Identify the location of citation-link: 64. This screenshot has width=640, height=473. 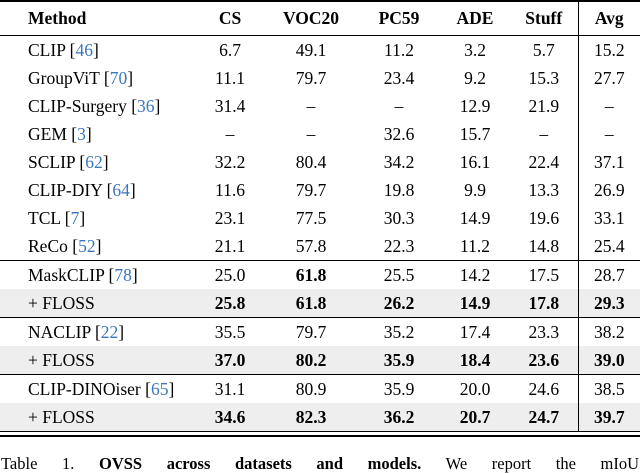
(121, 189).